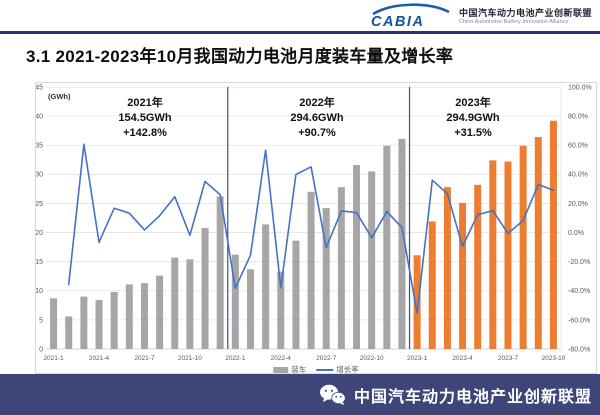  I want to click on page-title: 3.1 2021-2023年10月我国动力电池月度装车量及增长率, so click(240, 56).